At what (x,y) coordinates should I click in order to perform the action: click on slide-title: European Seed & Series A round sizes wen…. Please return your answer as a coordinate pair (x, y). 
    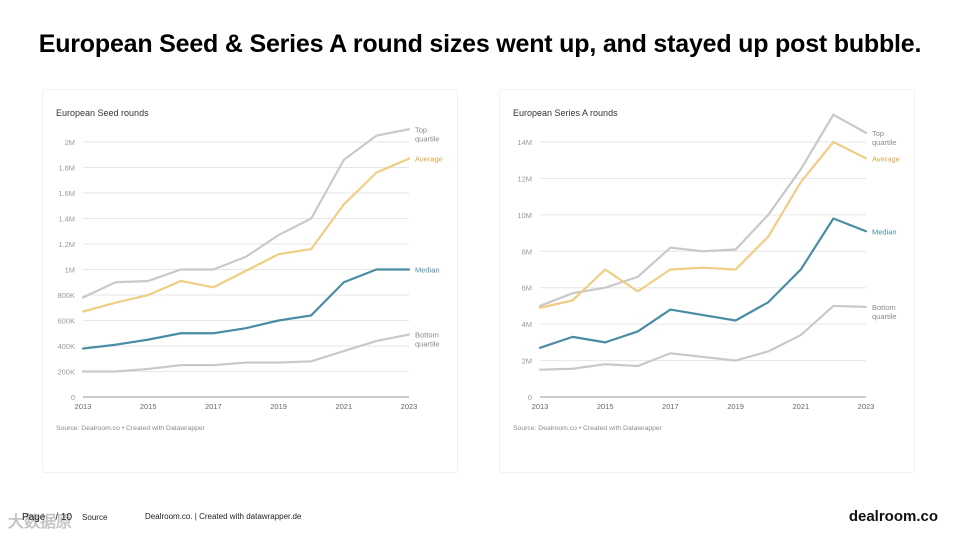
    Looking at the image, I should click on (480, 44).